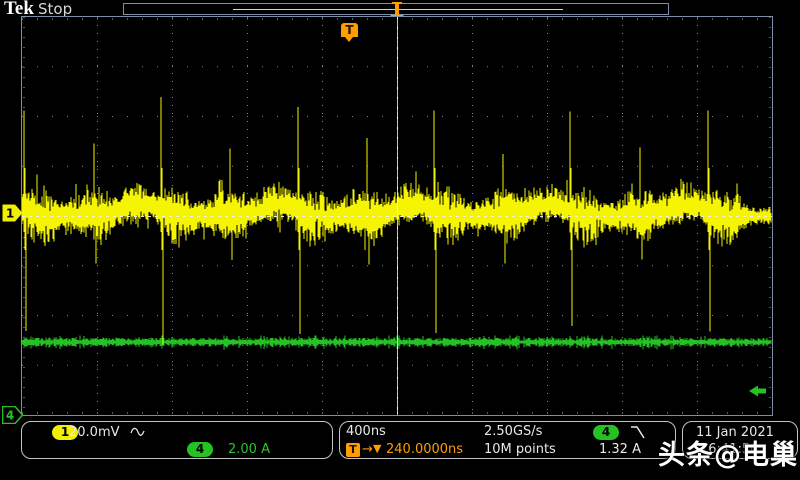 The image size is (800, 480). I want to click on ch1-badge: 1, so click(65, 432).